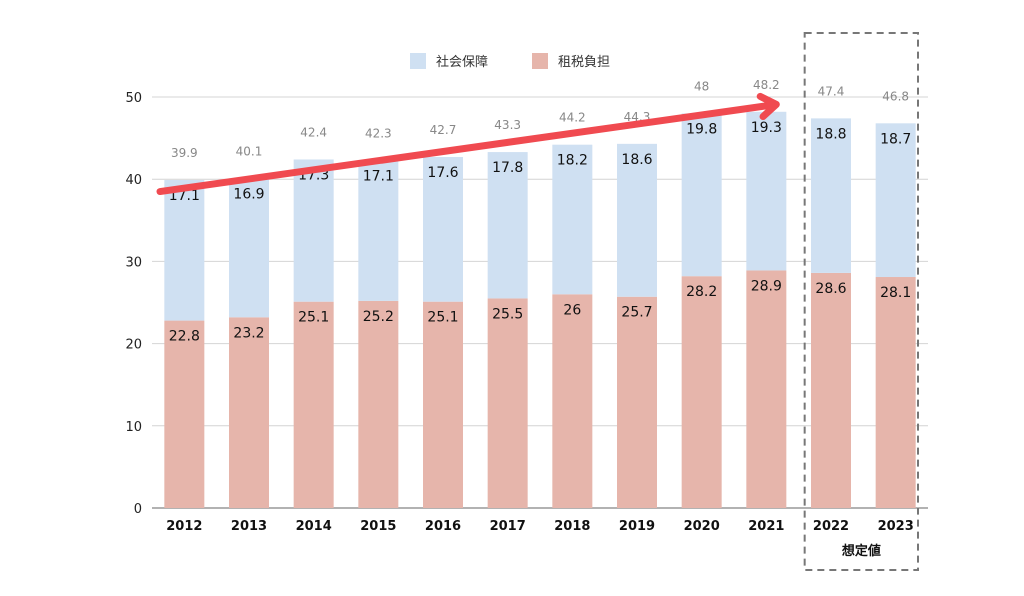  Describe the element at coordinates (133, 345) in the screenshot. I see `y-tick-label: 20` at that location.